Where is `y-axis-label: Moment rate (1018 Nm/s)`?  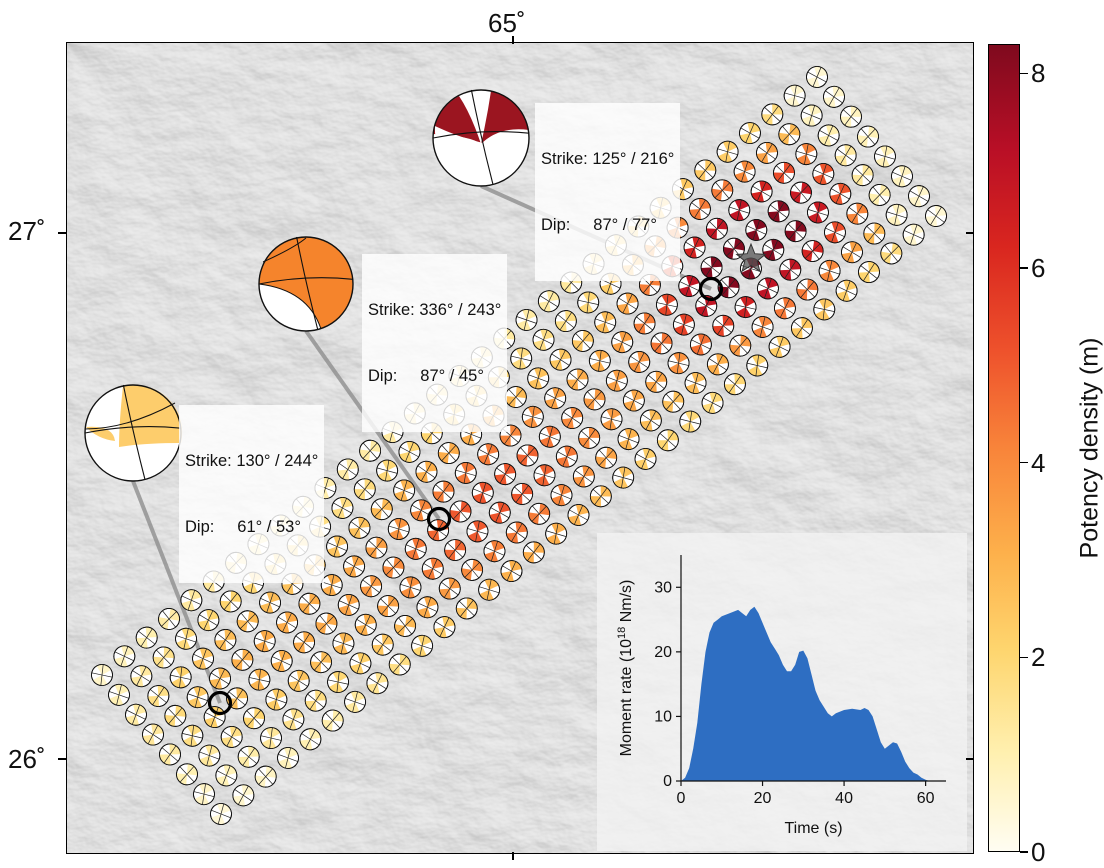 y-axis-label: Moment rate (1018 Nm/s) is located at coordinates (625, 668).